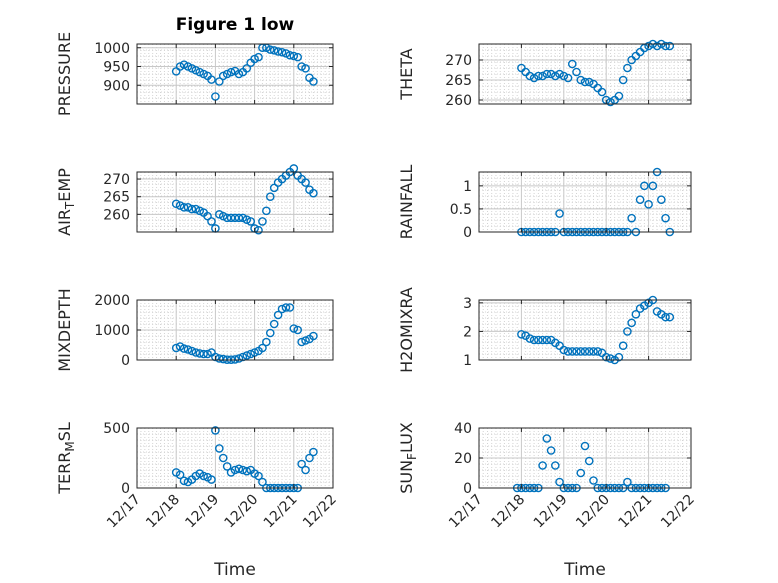 This screenshot has height=583, width=778. I want to click on x-tick-label: 12/20, so click(593, 512).